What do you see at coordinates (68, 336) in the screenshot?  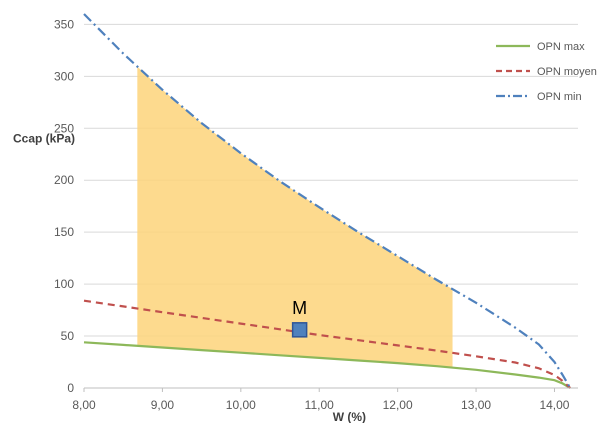 I see `y-tick-label: 50` at bounding box center [68, 336].